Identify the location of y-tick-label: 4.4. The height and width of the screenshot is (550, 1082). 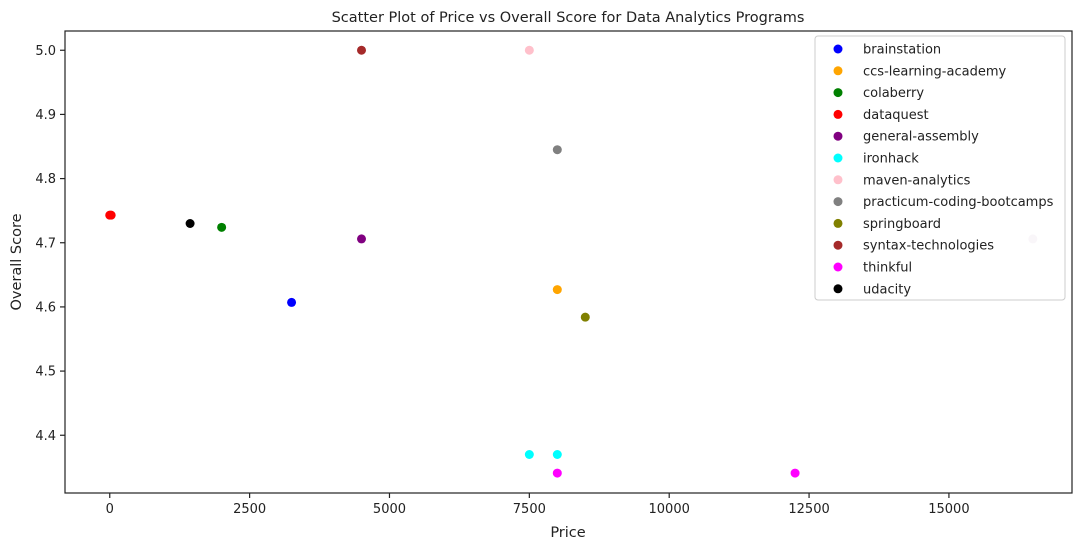
(45, 436).